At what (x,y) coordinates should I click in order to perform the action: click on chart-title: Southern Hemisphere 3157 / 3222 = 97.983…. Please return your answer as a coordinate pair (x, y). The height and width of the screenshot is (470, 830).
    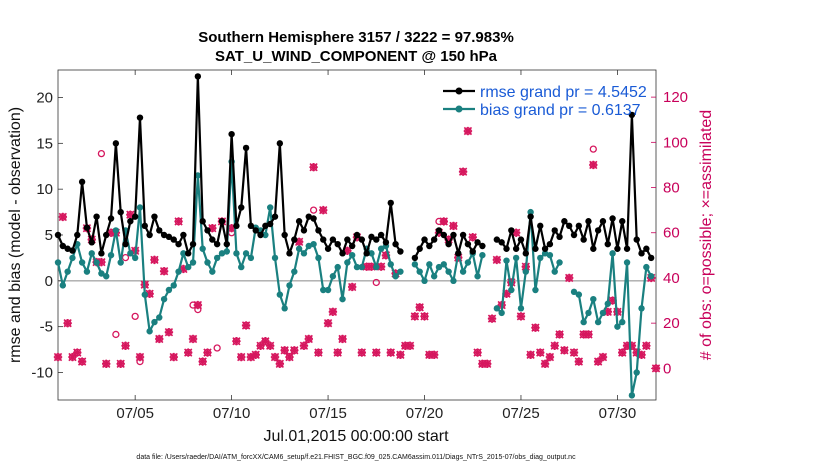
    Looking at the image, I should click on (356, 37).